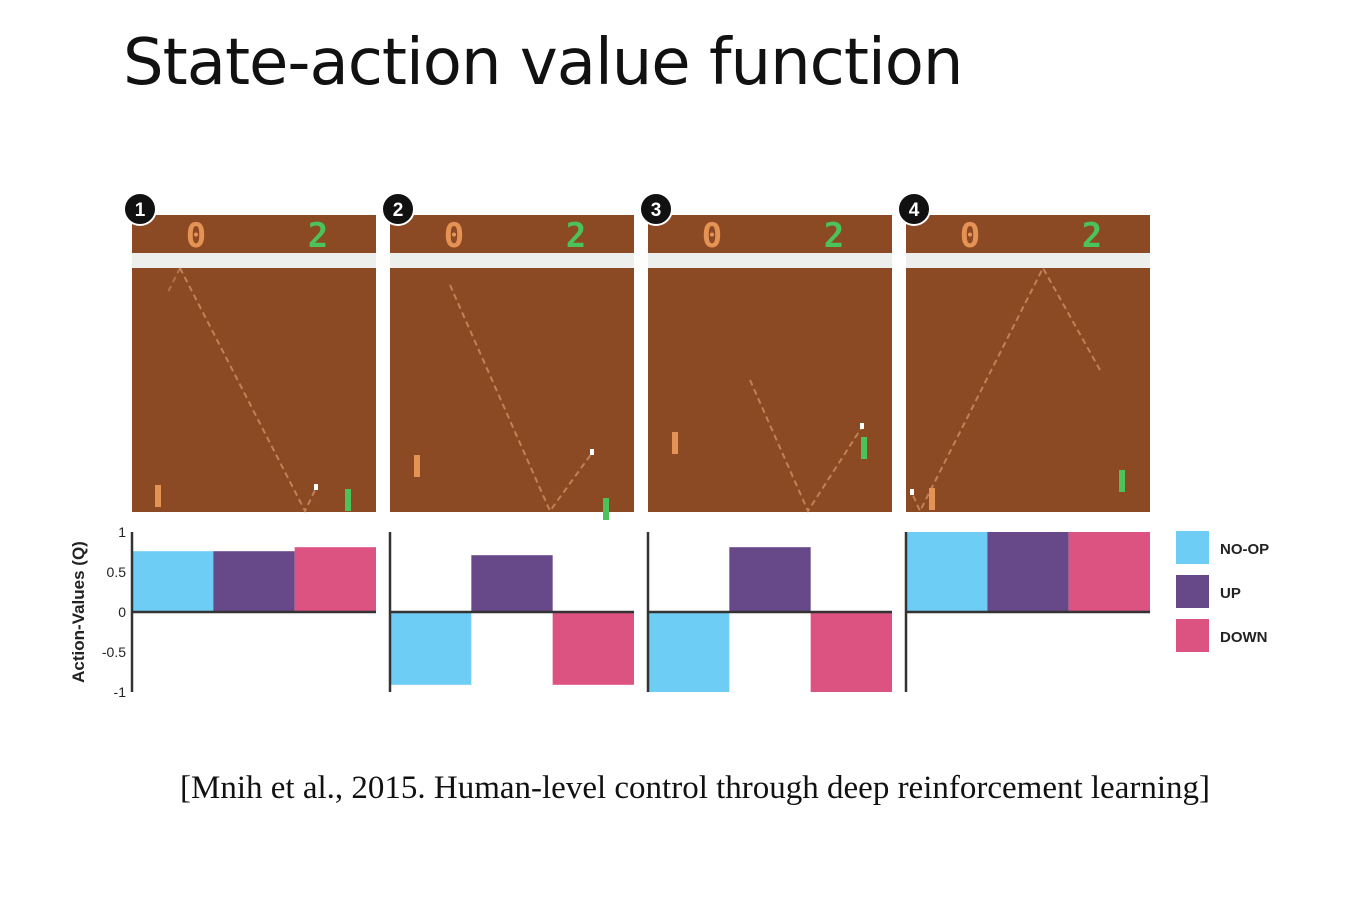 This screenshot has width=1358, height=904. Describe the element at coordinates (1230, 593) in the screenshot. I see `legend-label-up: UP` at that location.